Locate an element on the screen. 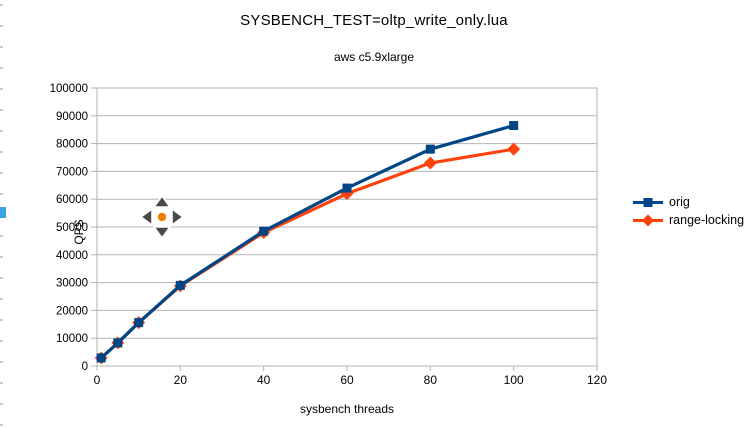 The width and height of the screenshot is (748, 428). x-tick-label: 100 is located at coordinates (514, 380).